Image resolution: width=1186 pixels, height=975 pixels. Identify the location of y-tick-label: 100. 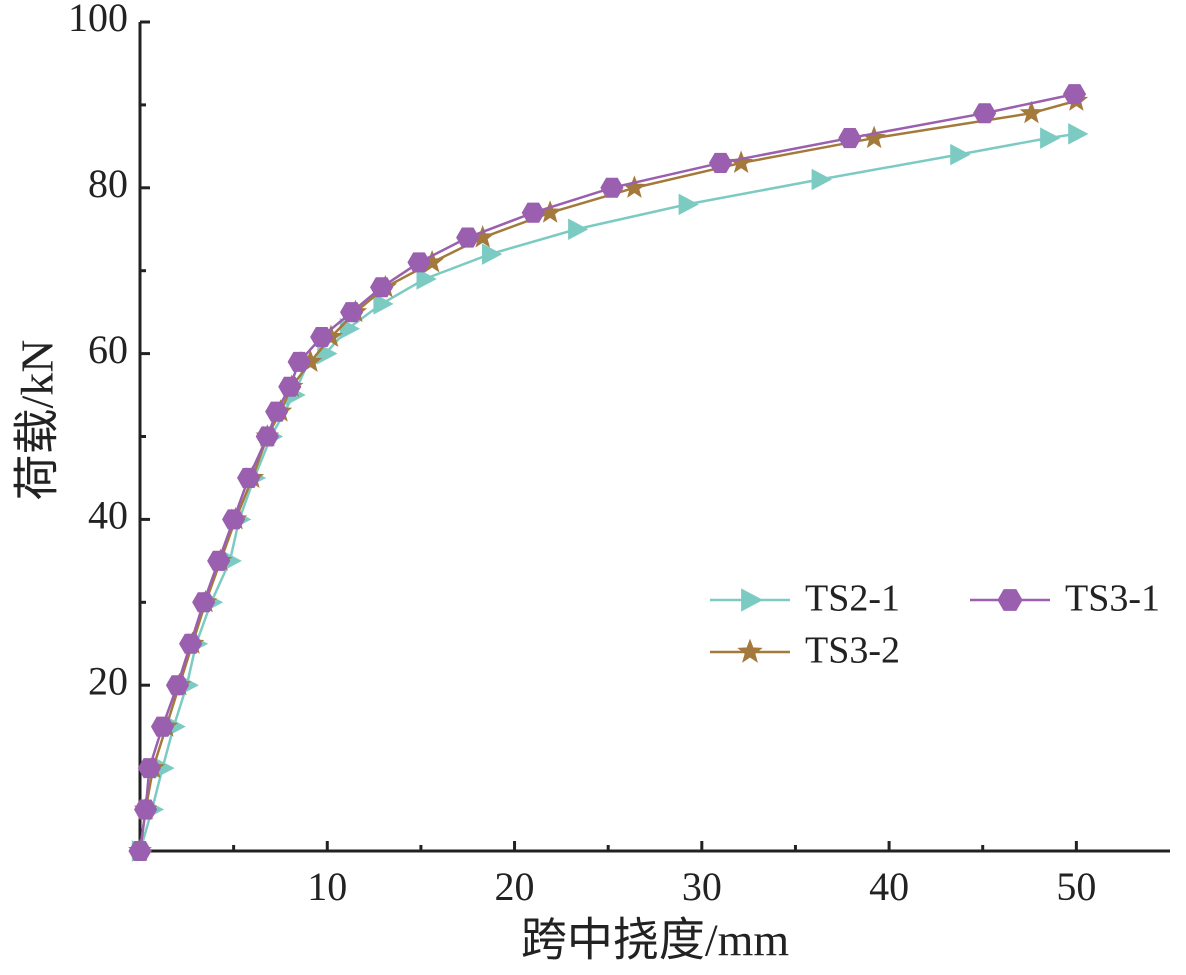
(98, 20).